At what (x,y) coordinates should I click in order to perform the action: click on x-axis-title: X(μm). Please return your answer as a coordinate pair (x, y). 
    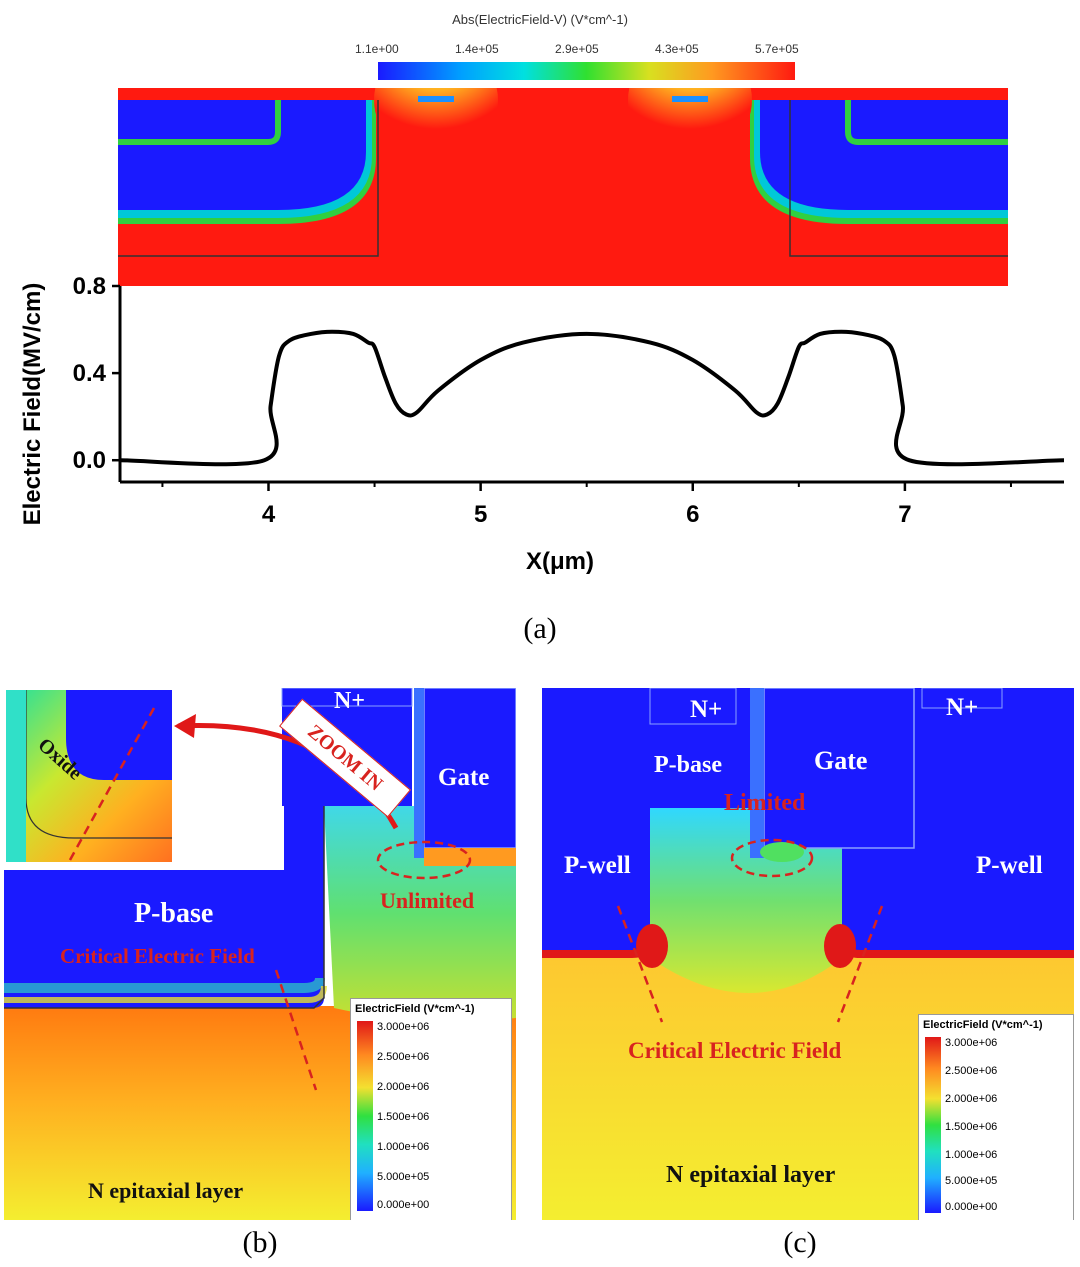
    Looking at the image, I should click on (559, 561).